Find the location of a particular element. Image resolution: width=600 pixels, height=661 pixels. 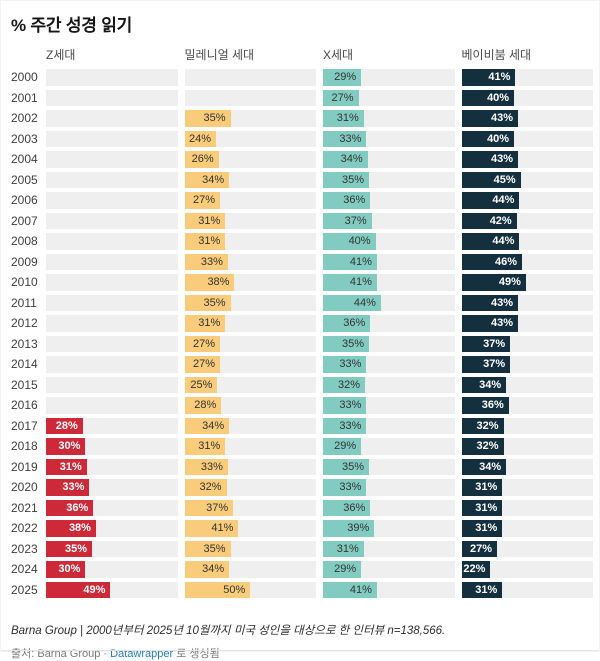

bar-베이비붐 세대-2018: 32% is located at coordinates (482, 446).